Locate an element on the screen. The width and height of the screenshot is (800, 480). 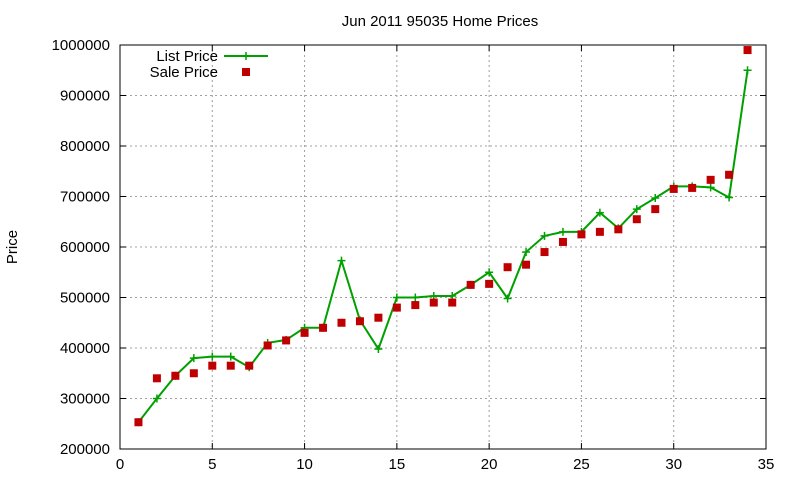
y-tick-label: 1000000 is located at coordinates (81, 45).